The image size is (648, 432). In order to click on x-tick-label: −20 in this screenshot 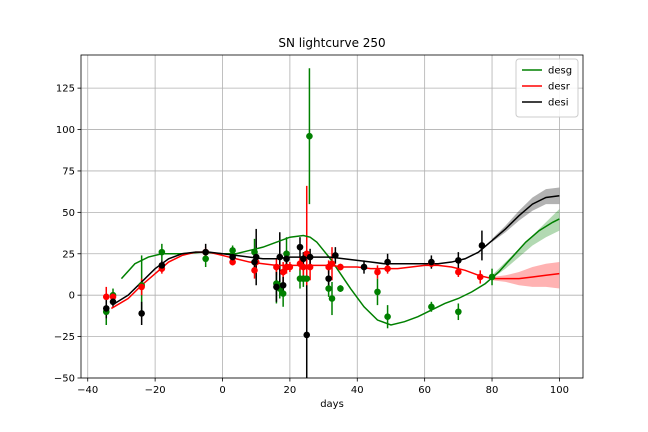, I will do `click(155, 390)`.